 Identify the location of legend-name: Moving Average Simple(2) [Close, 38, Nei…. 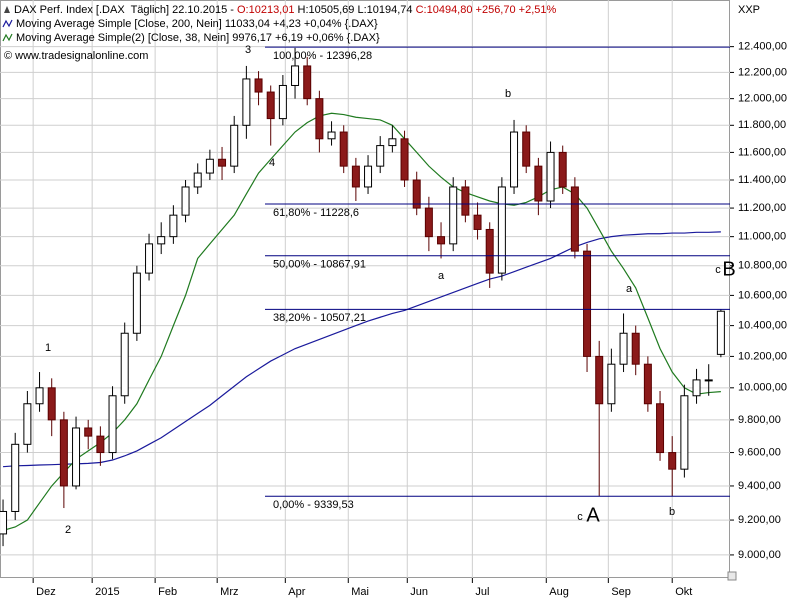
(122, 38).